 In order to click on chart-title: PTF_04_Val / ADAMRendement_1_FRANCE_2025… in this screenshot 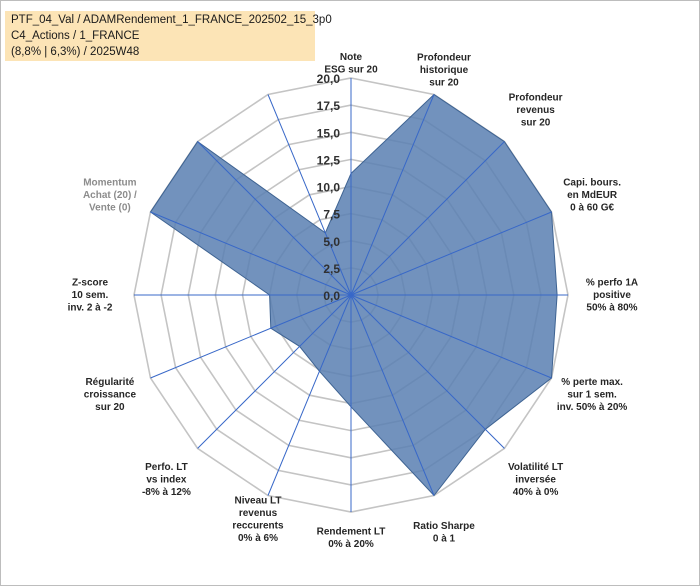, I will do `click(168, 36)`.